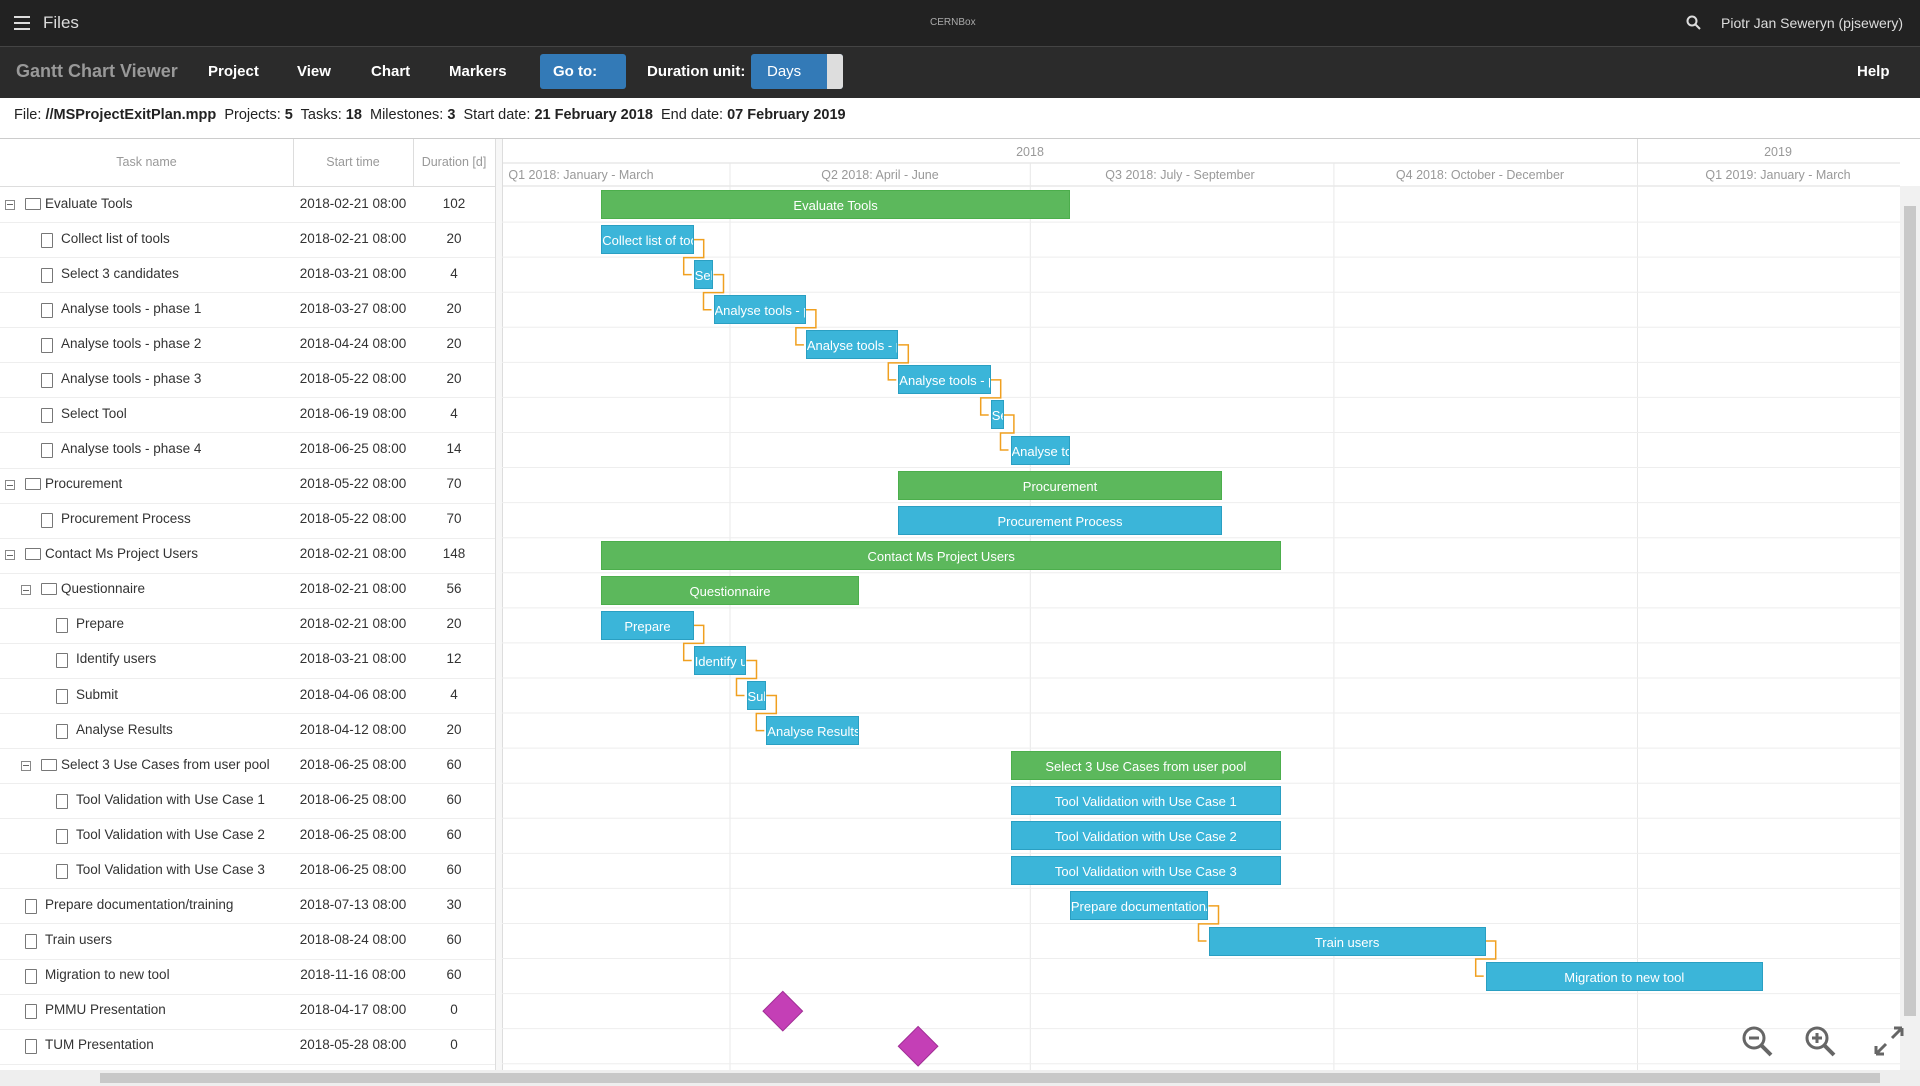 This screenshot has height=1086, width=1920. What do you see at coordinates (353, 115) in the screenshot?
I see `value: 18` at bounding box center [353, 115].